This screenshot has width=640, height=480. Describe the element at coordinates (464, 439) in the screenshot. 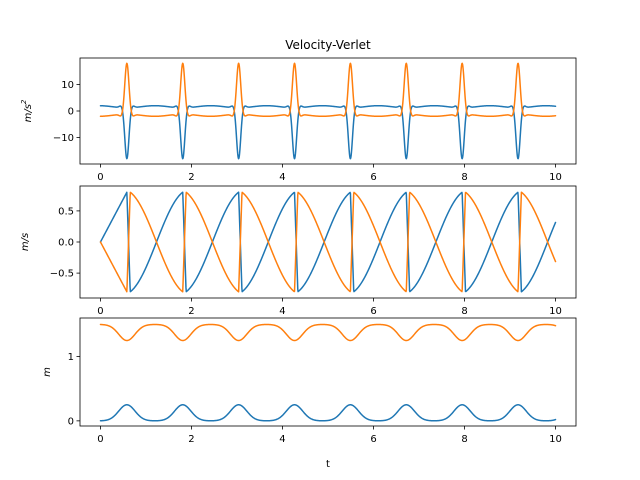

I see `position-x-tick-label: 8` at that location.